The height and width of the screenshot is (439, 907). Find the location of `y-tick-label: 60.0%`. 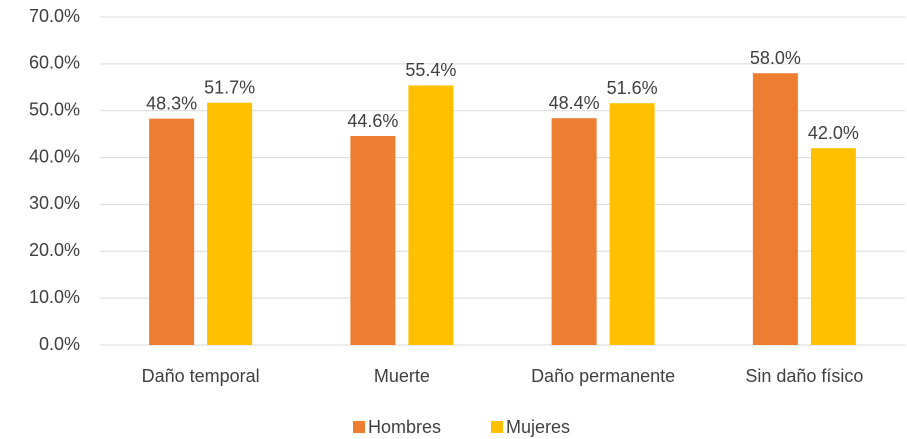

y-tick-label: 60.0% is located at coordinates (54, 63).